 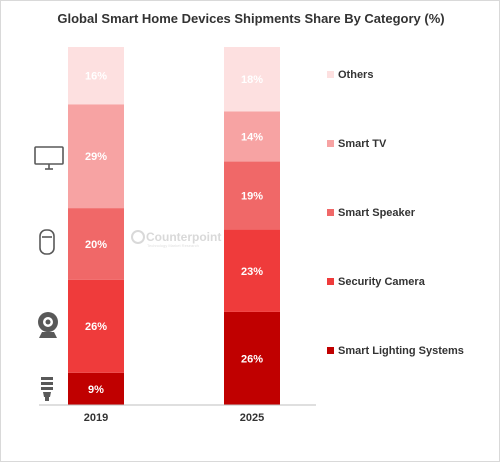 What do you see at coordinates (401, 351) in the screenshot?
I see `legend-label: Smart Lighting Systems` at bounding box center [401, 351].